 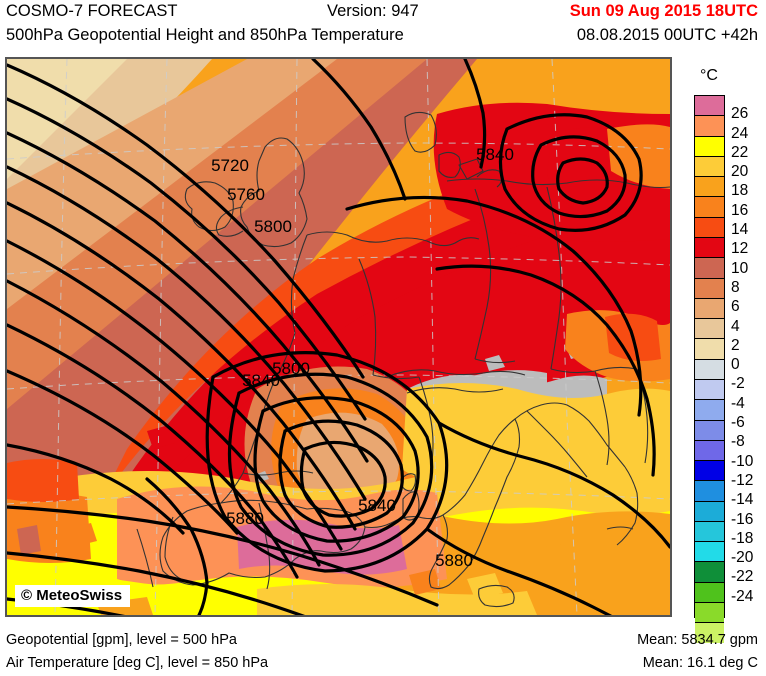 I want to click on page-title: COSMO-7 FORECAST, so click(x=92, y=11).